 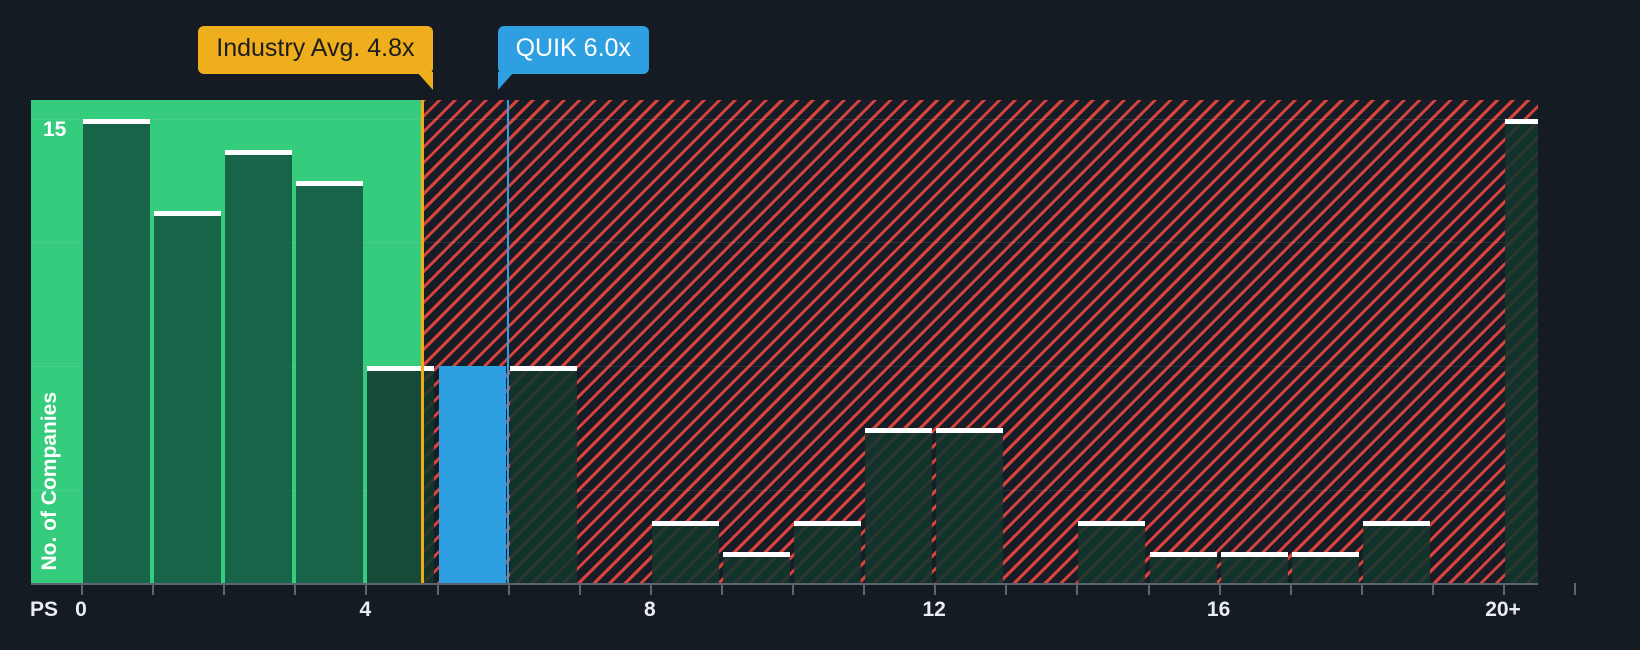 What do you see at coordinates (804, 589) in the screenshot?
I see `x-axis` at bounding box center [804, 589].